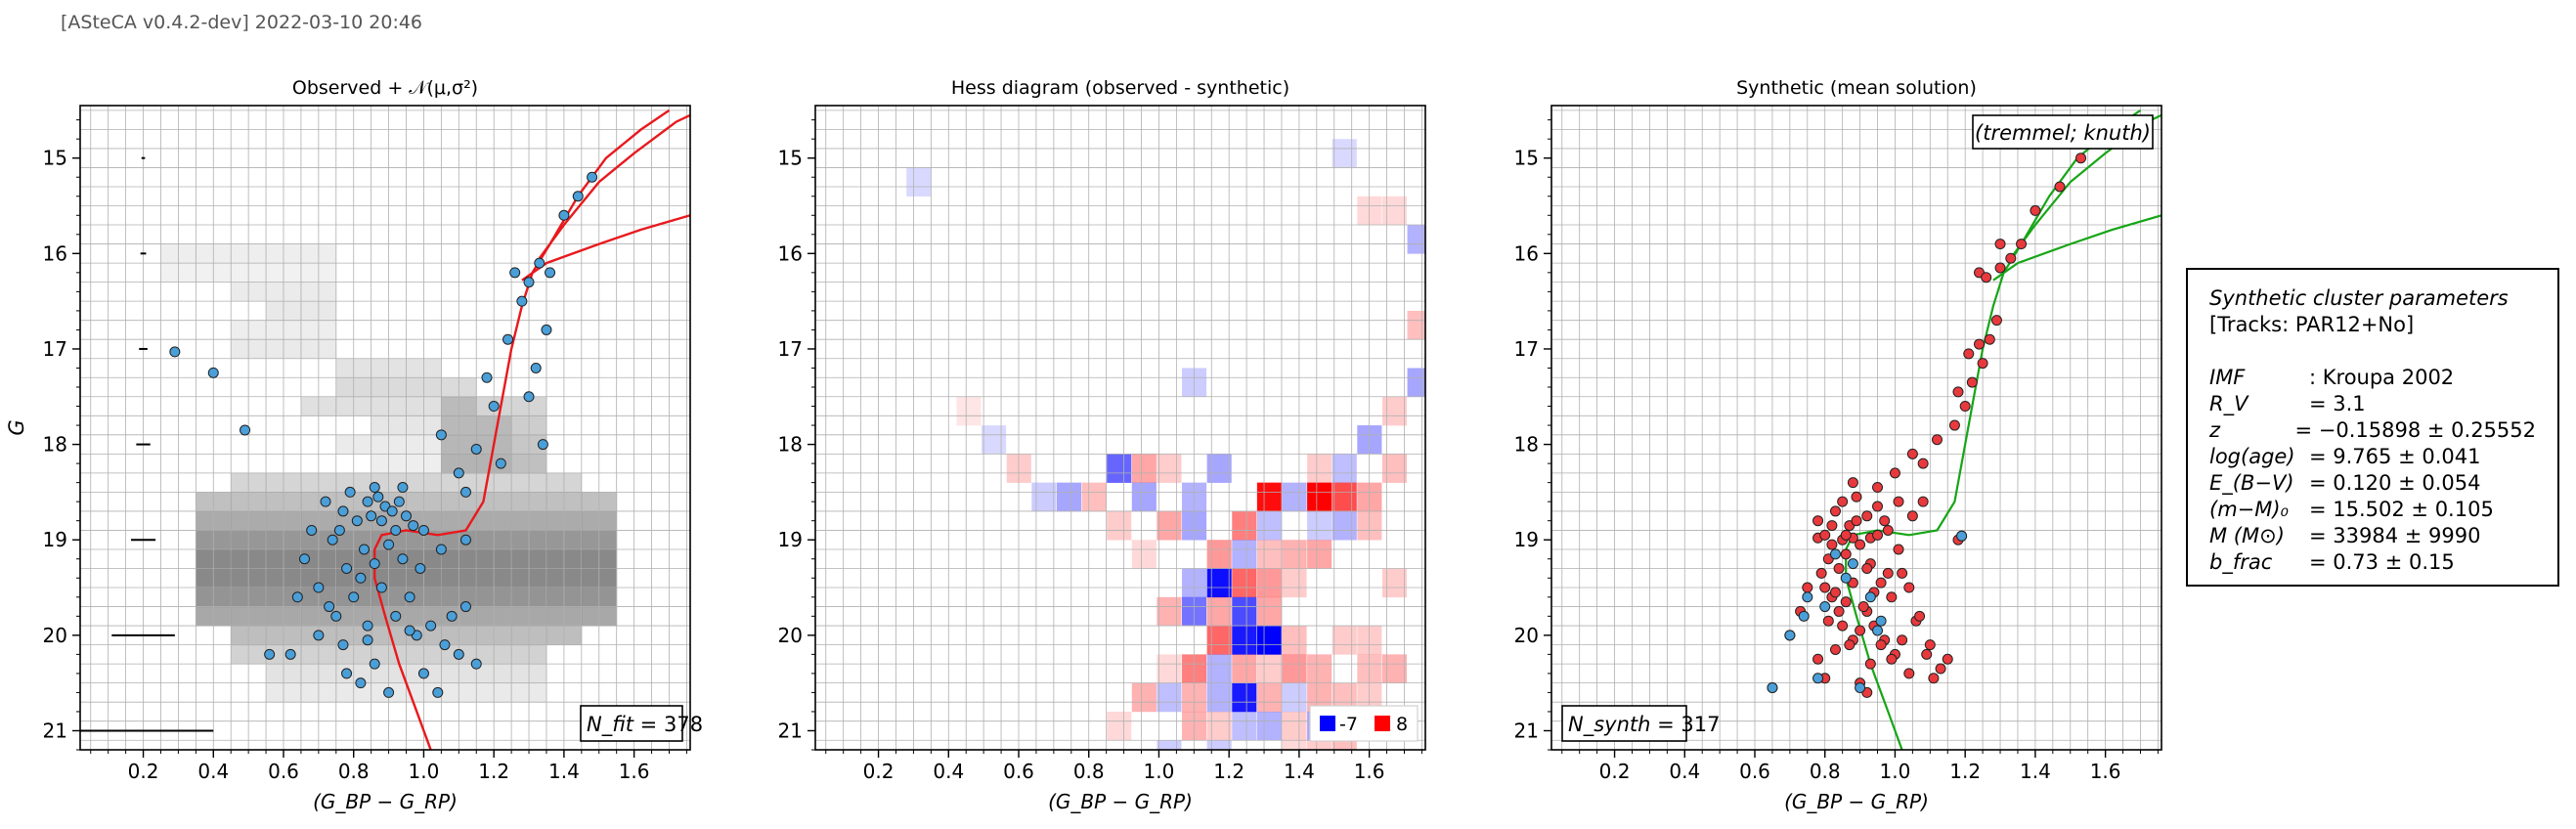  Describe the element at coordinates (1120, 88) in the screenshot. I see `panel-title: Hess diagram (observed - synthetic)` at that location.